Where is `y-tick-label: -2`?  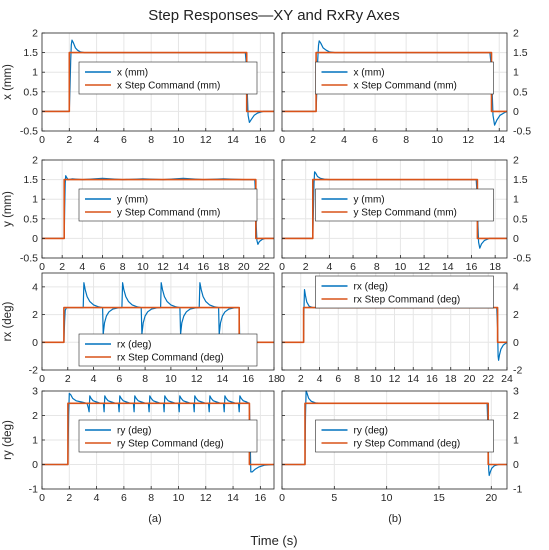 y-tick-label: -2 is located at coordinates (33, 371).